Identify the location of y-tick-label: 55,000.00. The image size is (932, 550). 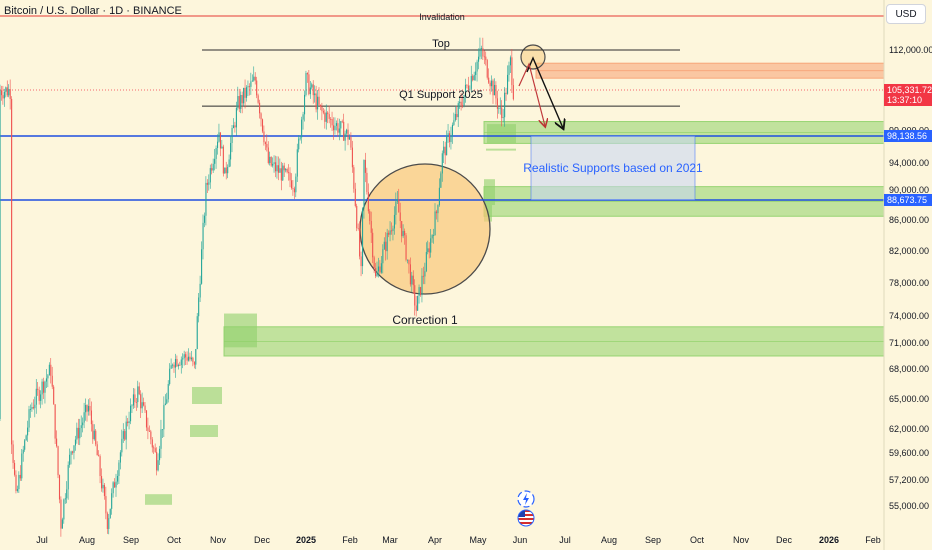
(909, 506).